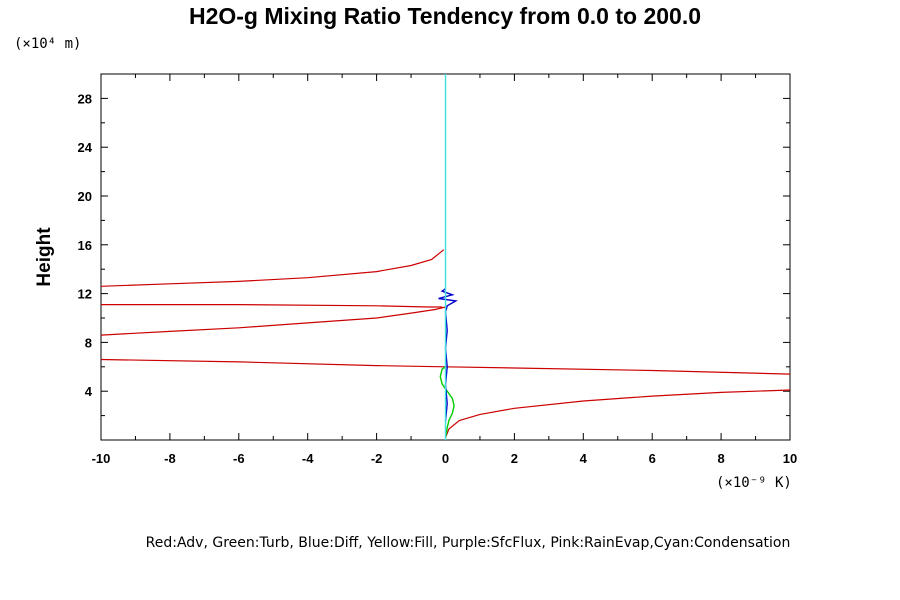  What do you see at coordinates (101, 458) in the screenshot?
I see `x-tick-label: -10` at bounding box center [101, 458].